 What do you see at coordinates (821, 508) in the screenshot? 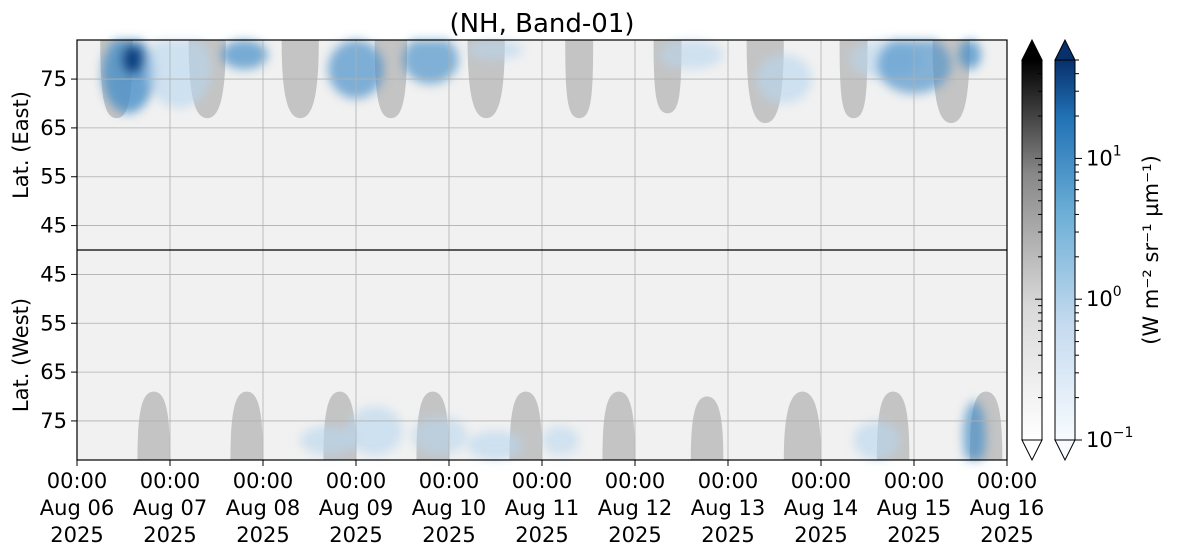
I see `x-tick-label: Aug 14` at bounding box center [821, 508].